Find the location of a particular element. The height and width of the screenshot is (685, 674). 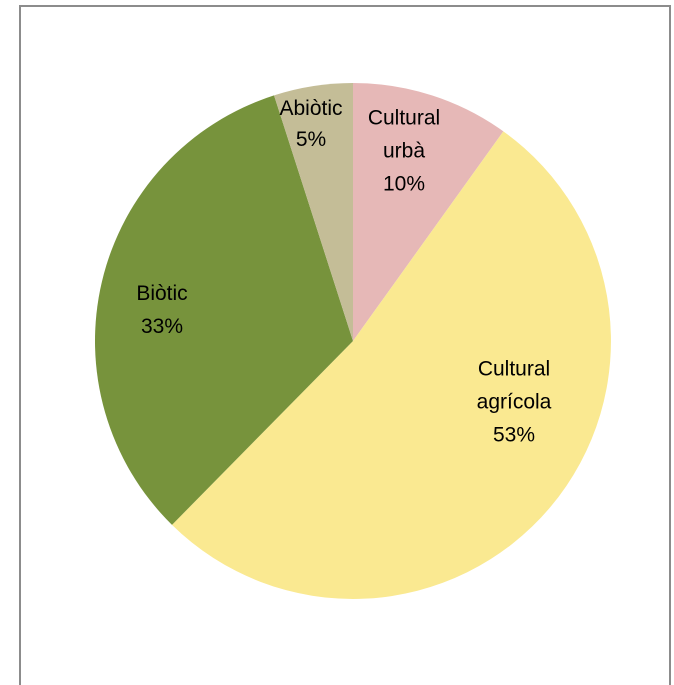

data-label-cultural-urb-: Cultural urbà 10% is located at coordinates (404, 151).